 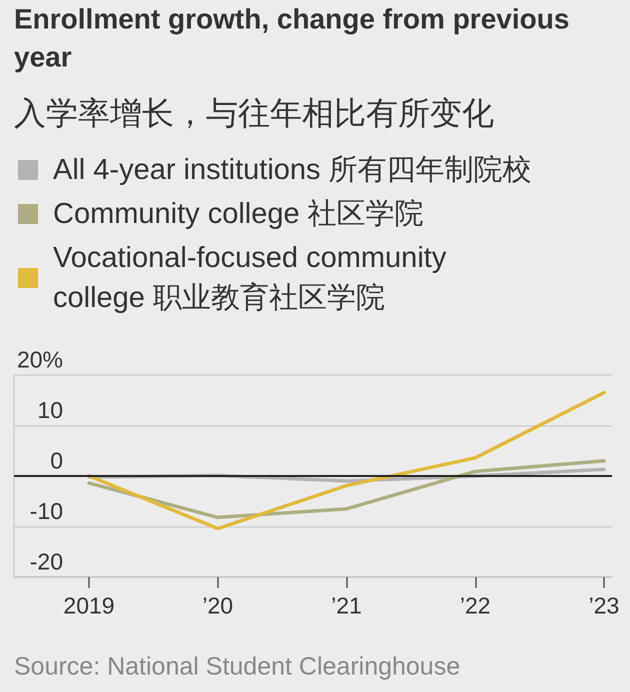 I want to click on source-note: Source: National Student Clearinghouse, so click(x=237, y=666).